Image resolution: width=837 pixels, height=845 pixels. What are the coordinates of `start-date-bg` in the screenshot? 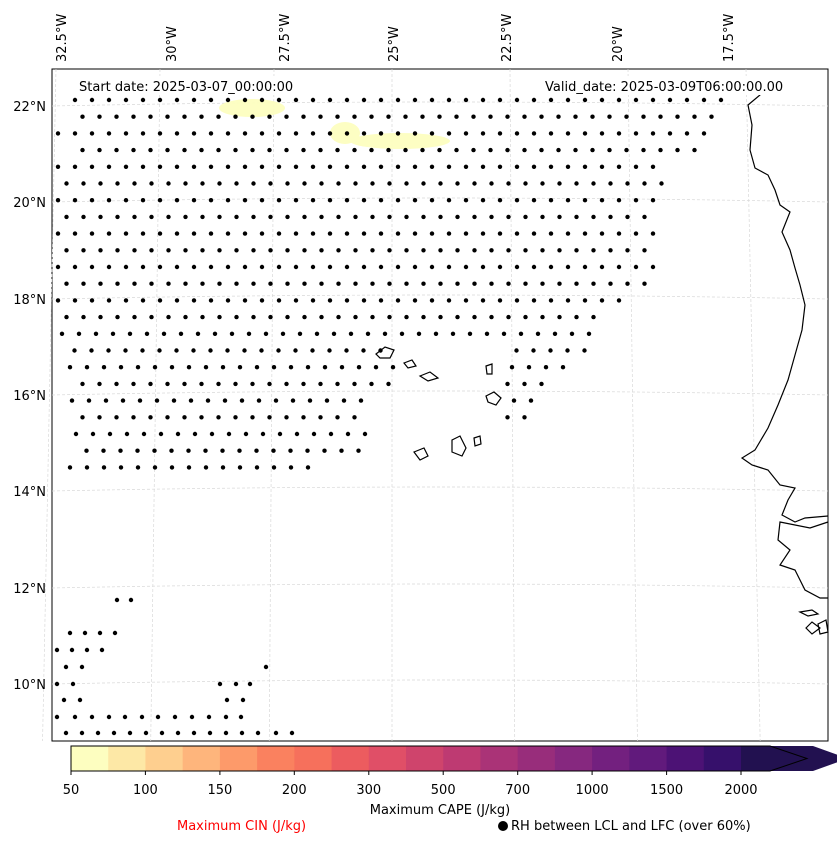 It's located at (194, 85).